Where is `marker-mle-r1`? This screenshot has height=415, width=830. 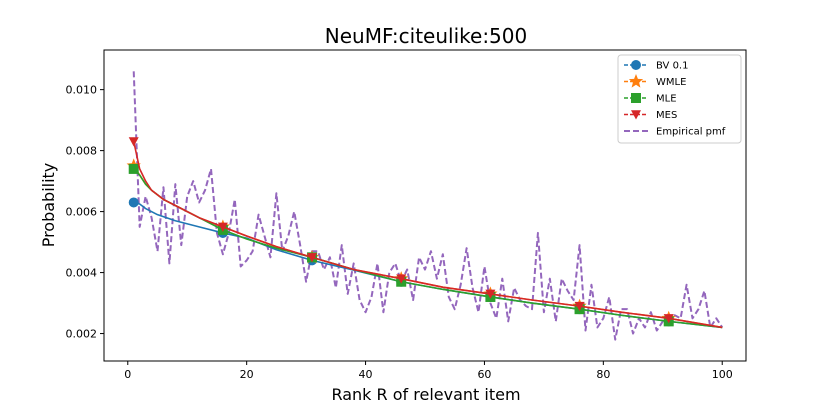 marker-mle-r1 is located at coordinates (133, 168).